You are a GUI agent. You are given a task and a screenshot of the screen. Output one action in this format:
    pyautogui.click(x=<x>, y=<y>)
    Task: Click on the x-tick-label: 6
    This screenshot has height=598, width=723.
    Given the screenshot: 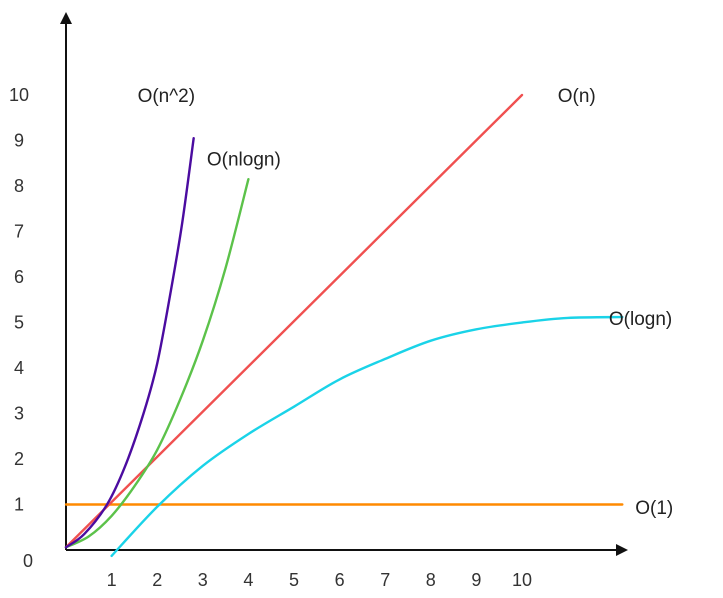 What is the action you would take?
    pyautogui.click(x=340, y=580)
    